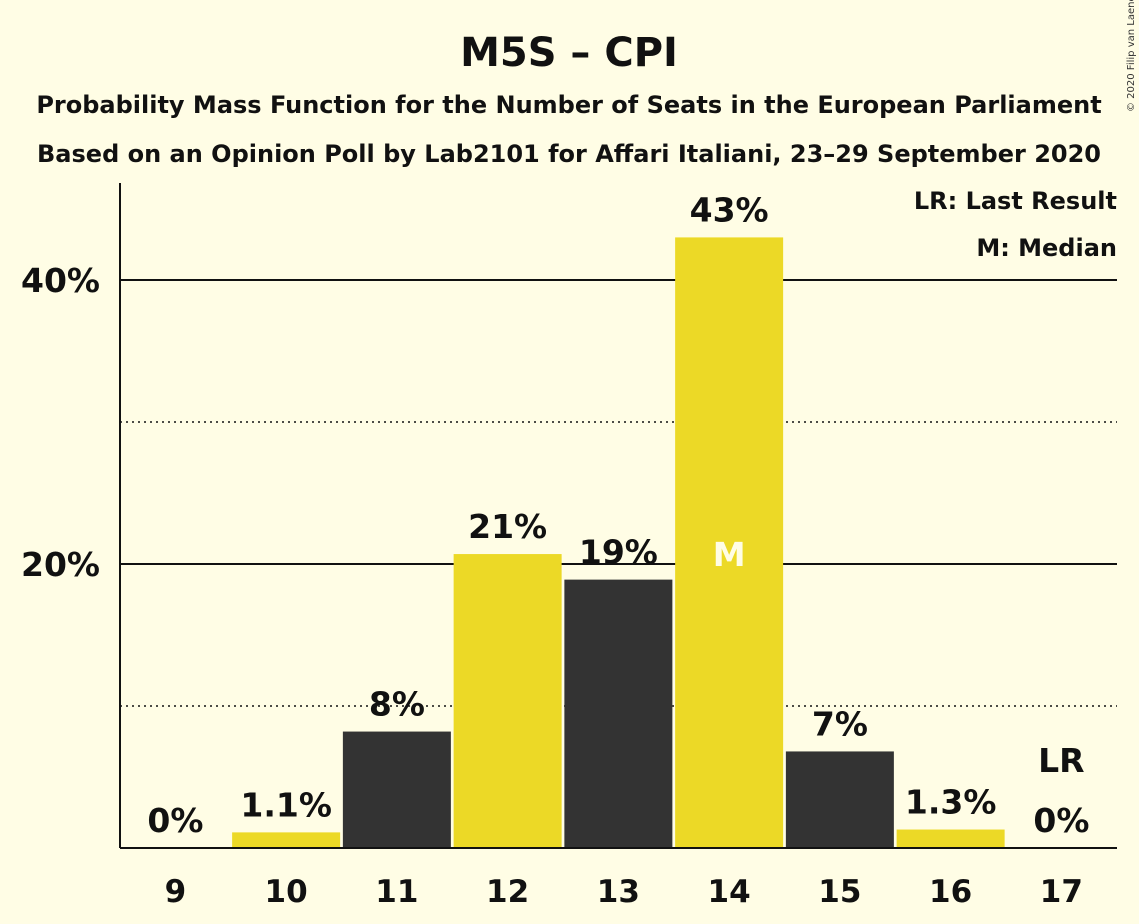 The height and width of the screenshot is (924, 1139). What do you see at coordinates (1046, 248) in the screenshot?
I see `legend-median: M: Median` at bounding box center [1046, 248].